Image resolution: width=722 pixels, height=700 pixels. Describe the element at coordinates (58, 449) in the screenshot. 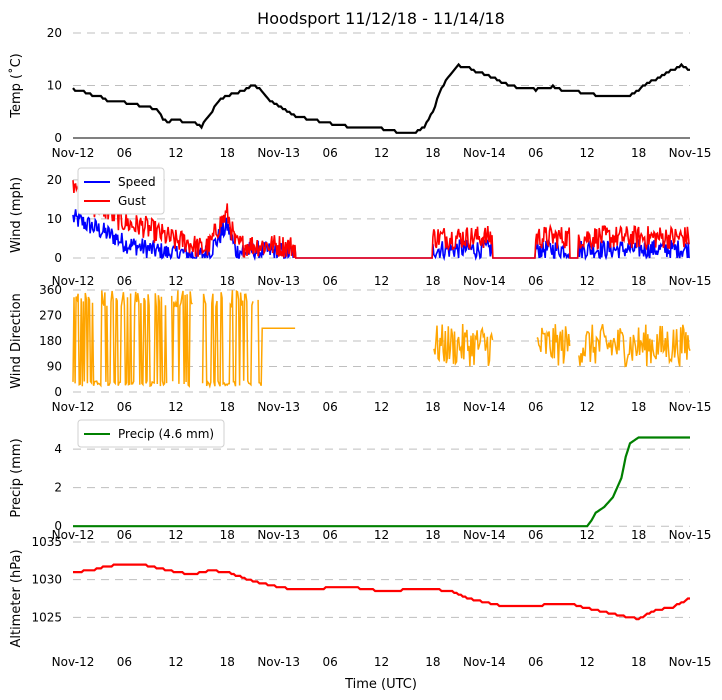

I see `y-tick-label: 4` at that location.